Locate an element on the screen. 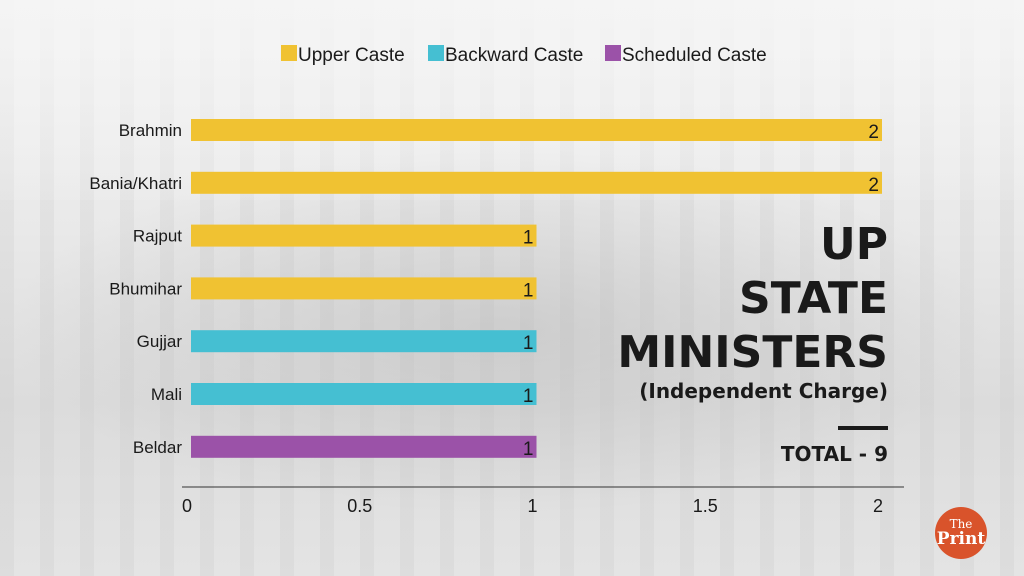 This screenshot has width=1024, height=576. category-label: Mali is located at coordinates (166, 394).